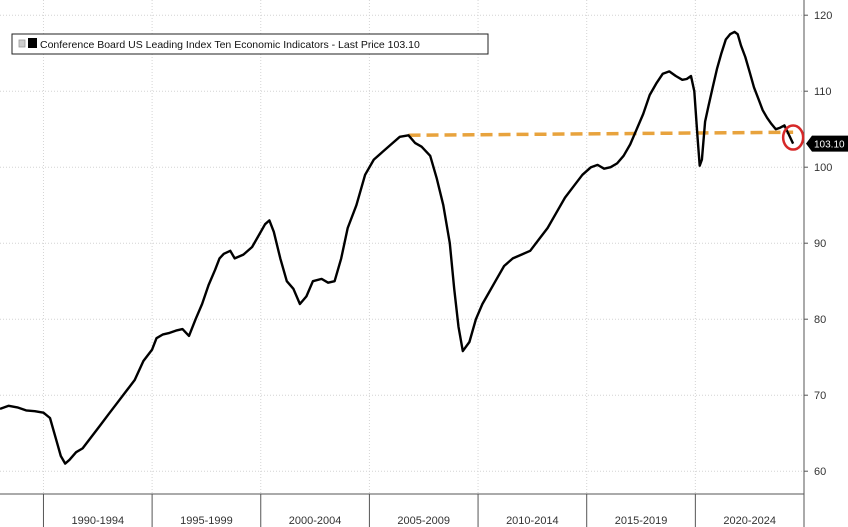 The height and width of the screenshot is (527, 848). I want to click on y-tick-label: 80, so click(820, 320).